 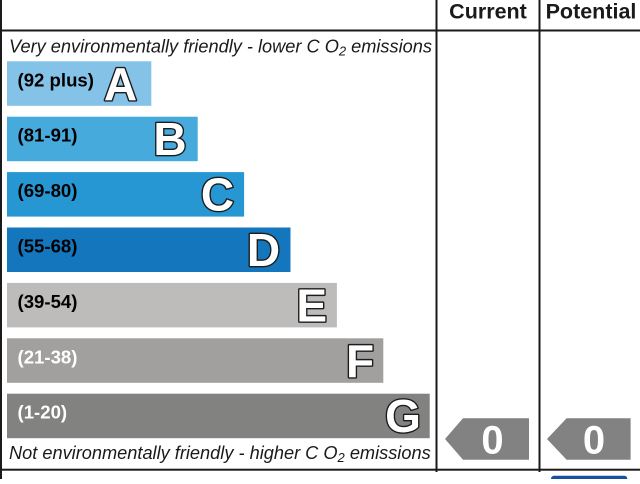 I want to click on svg-text: (92 plus), so click(x=56, y=79).